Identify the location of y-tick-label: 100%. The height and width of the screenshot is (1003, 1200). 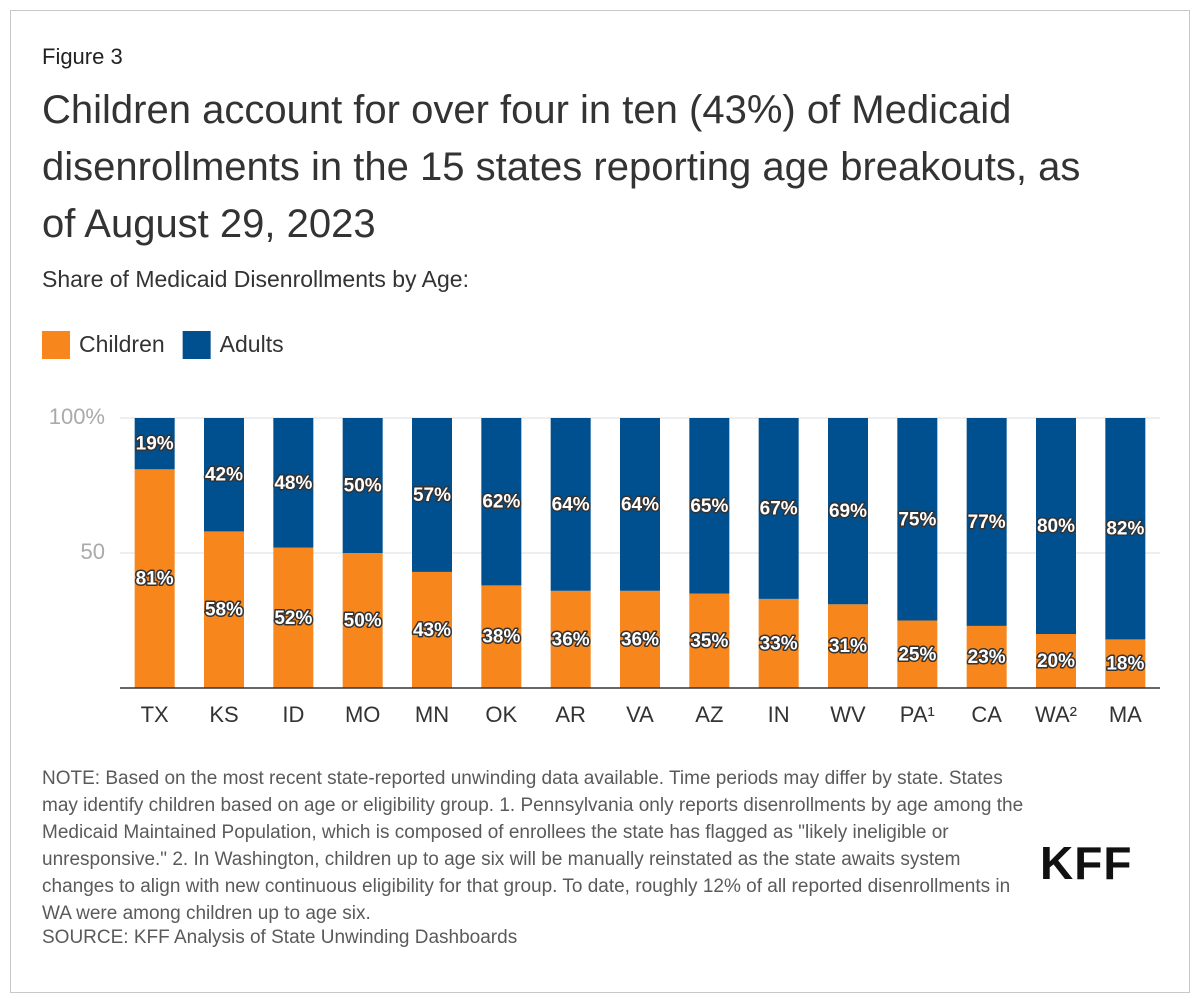
(77, 416).